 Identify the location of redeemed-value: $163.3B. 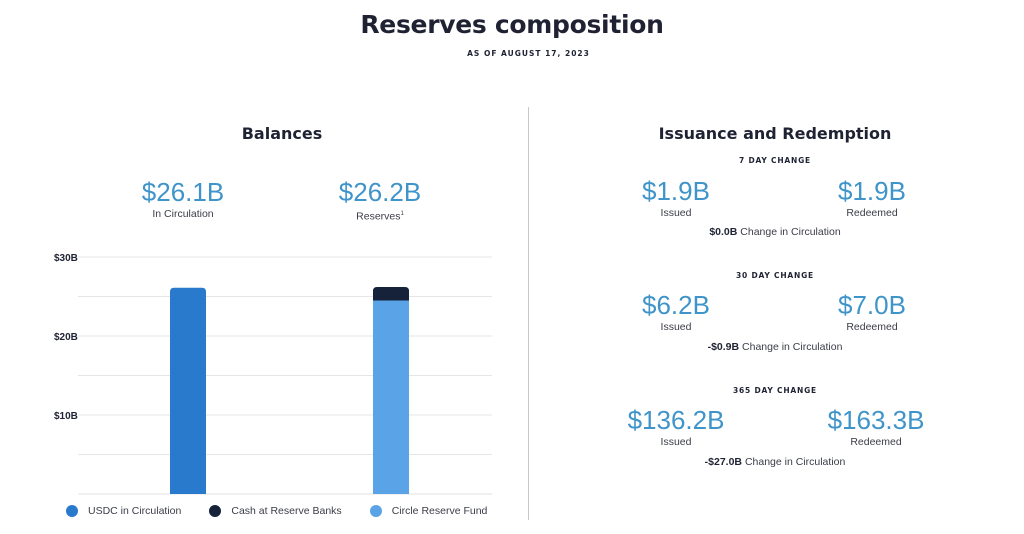
(876, 420).